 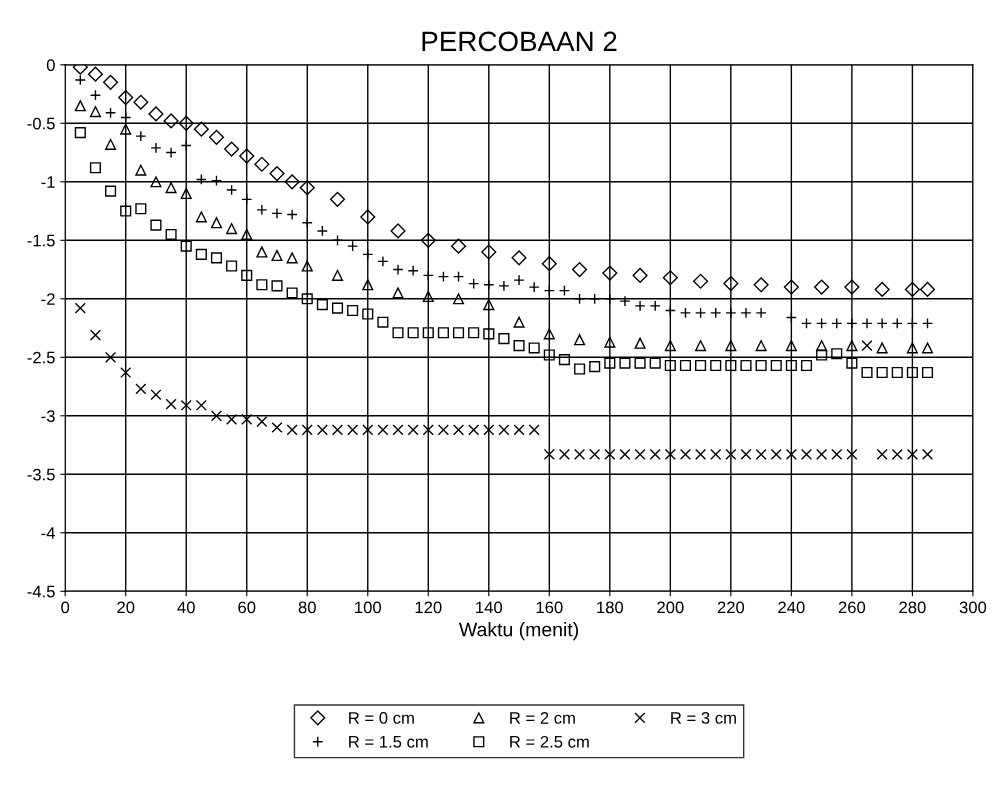 What do you see at coordinates (973, 607) in the screenshot?
I see `x-tick-label: 300` at bounding box center [973, 607].